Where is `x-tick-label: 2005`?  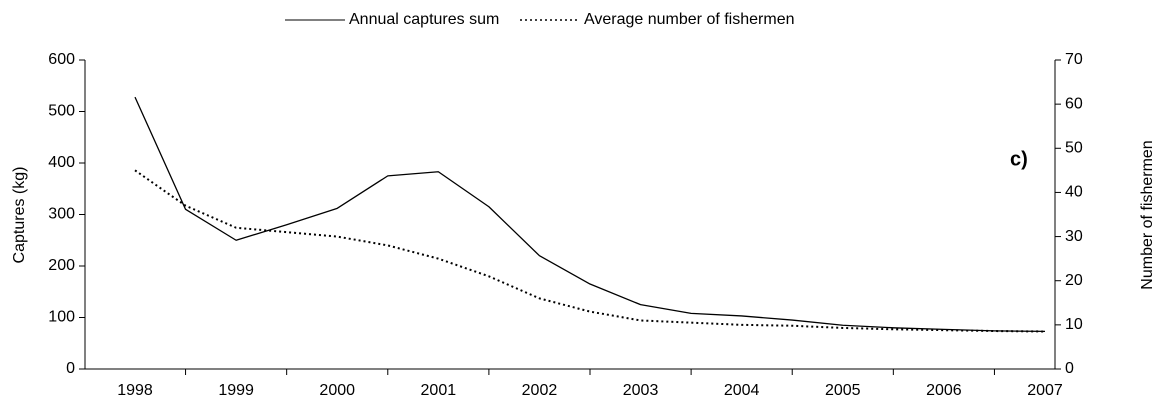 x-tick-label: 2005 is located at coordinates (843, 390).